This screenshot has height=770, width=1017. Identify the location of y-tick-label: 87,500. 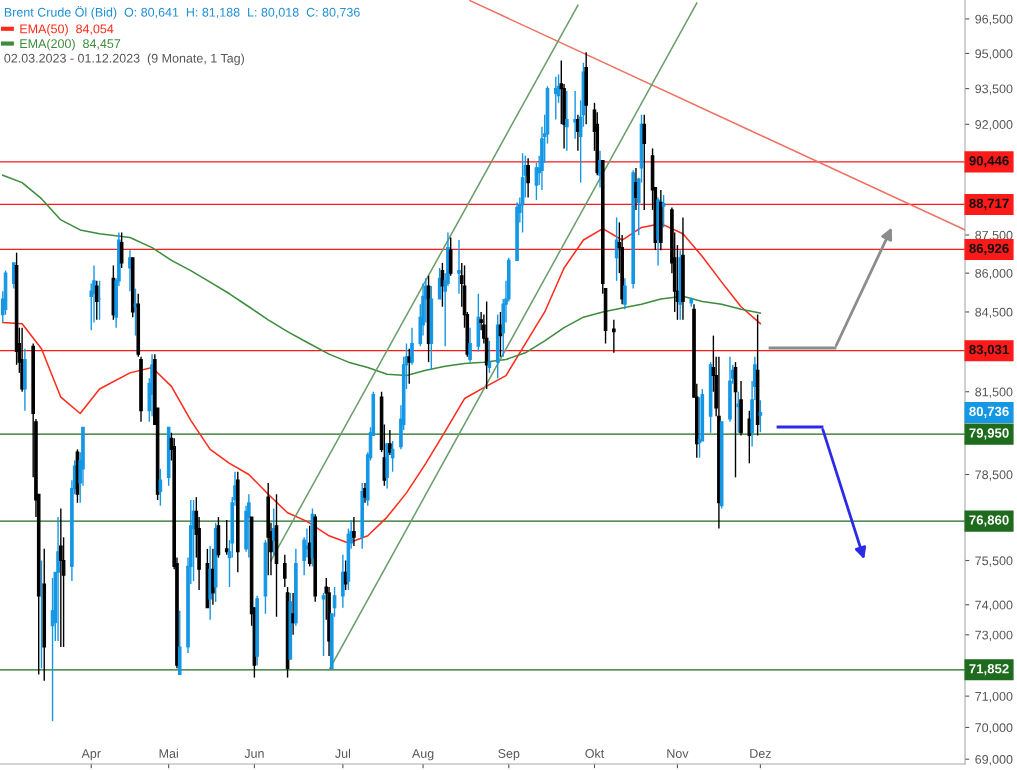
(994, 236).